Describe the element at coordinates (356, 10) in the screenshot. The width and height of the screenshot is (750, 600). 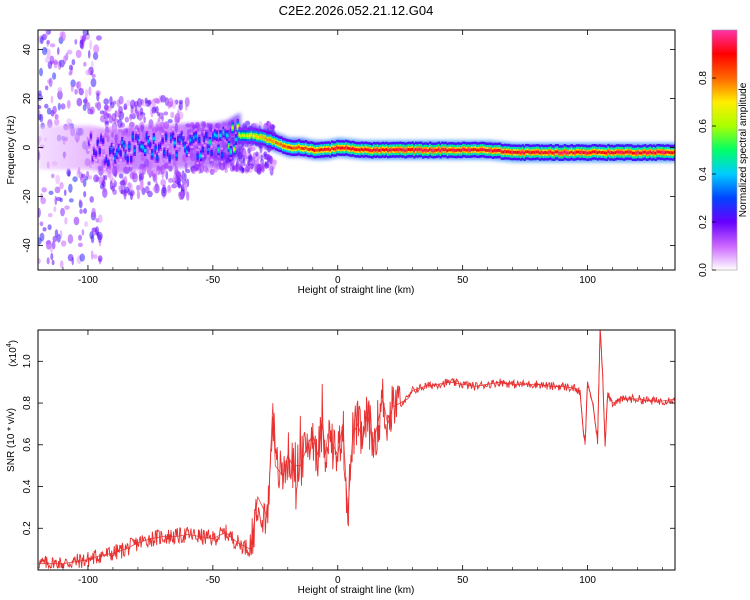
I see `chart-title: C2E2.2026.052.21.12.G04` at that location.